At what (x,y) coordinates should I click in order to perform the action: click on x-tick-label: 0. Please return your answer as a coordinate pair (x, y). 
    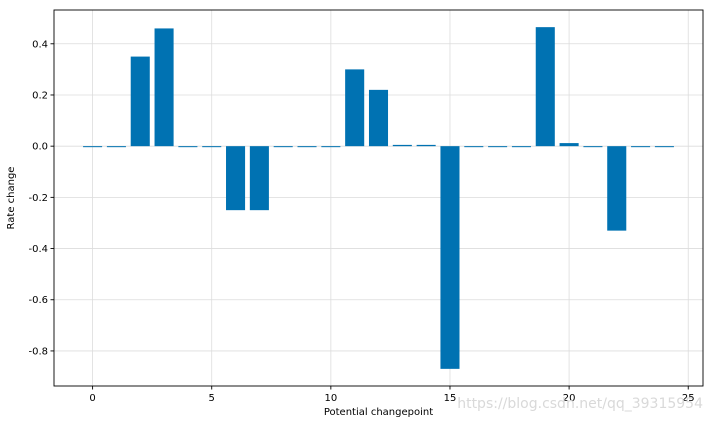
    Looking at the image, I should click on (92, 398).